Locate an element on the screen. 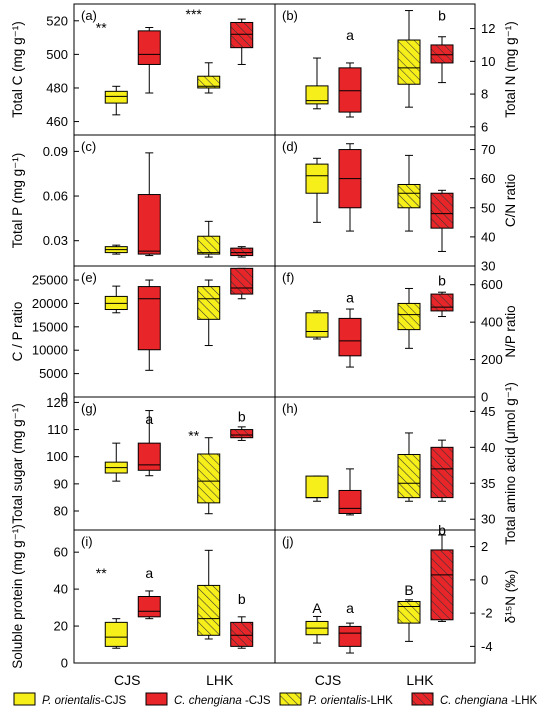  y-tick-label: 30 is located at coordinates (488, 519).